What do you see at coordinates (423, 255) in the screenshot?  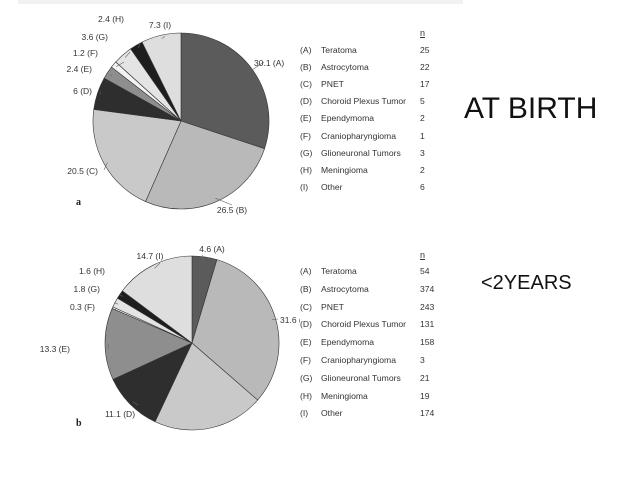 I see `legend-n-header-b: n` at bounding box center [423, 255].